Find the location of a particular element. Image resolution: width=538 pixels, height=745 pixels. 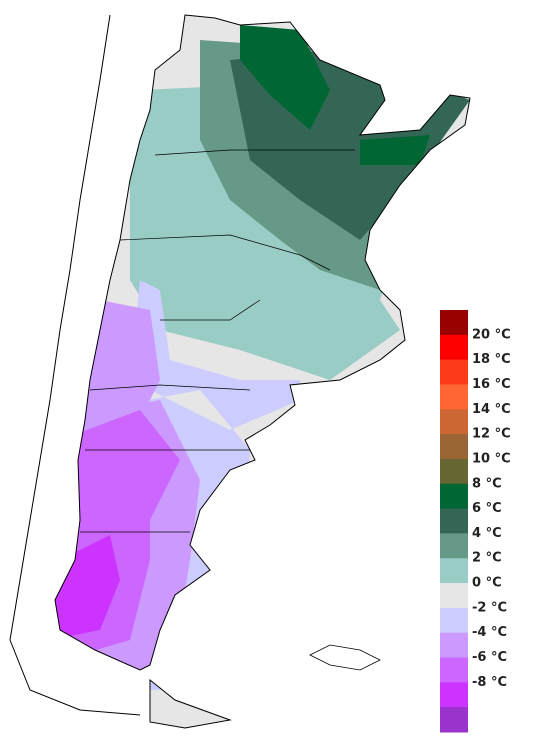

legend-label: 10 °C is located at coordinates (491, 458).